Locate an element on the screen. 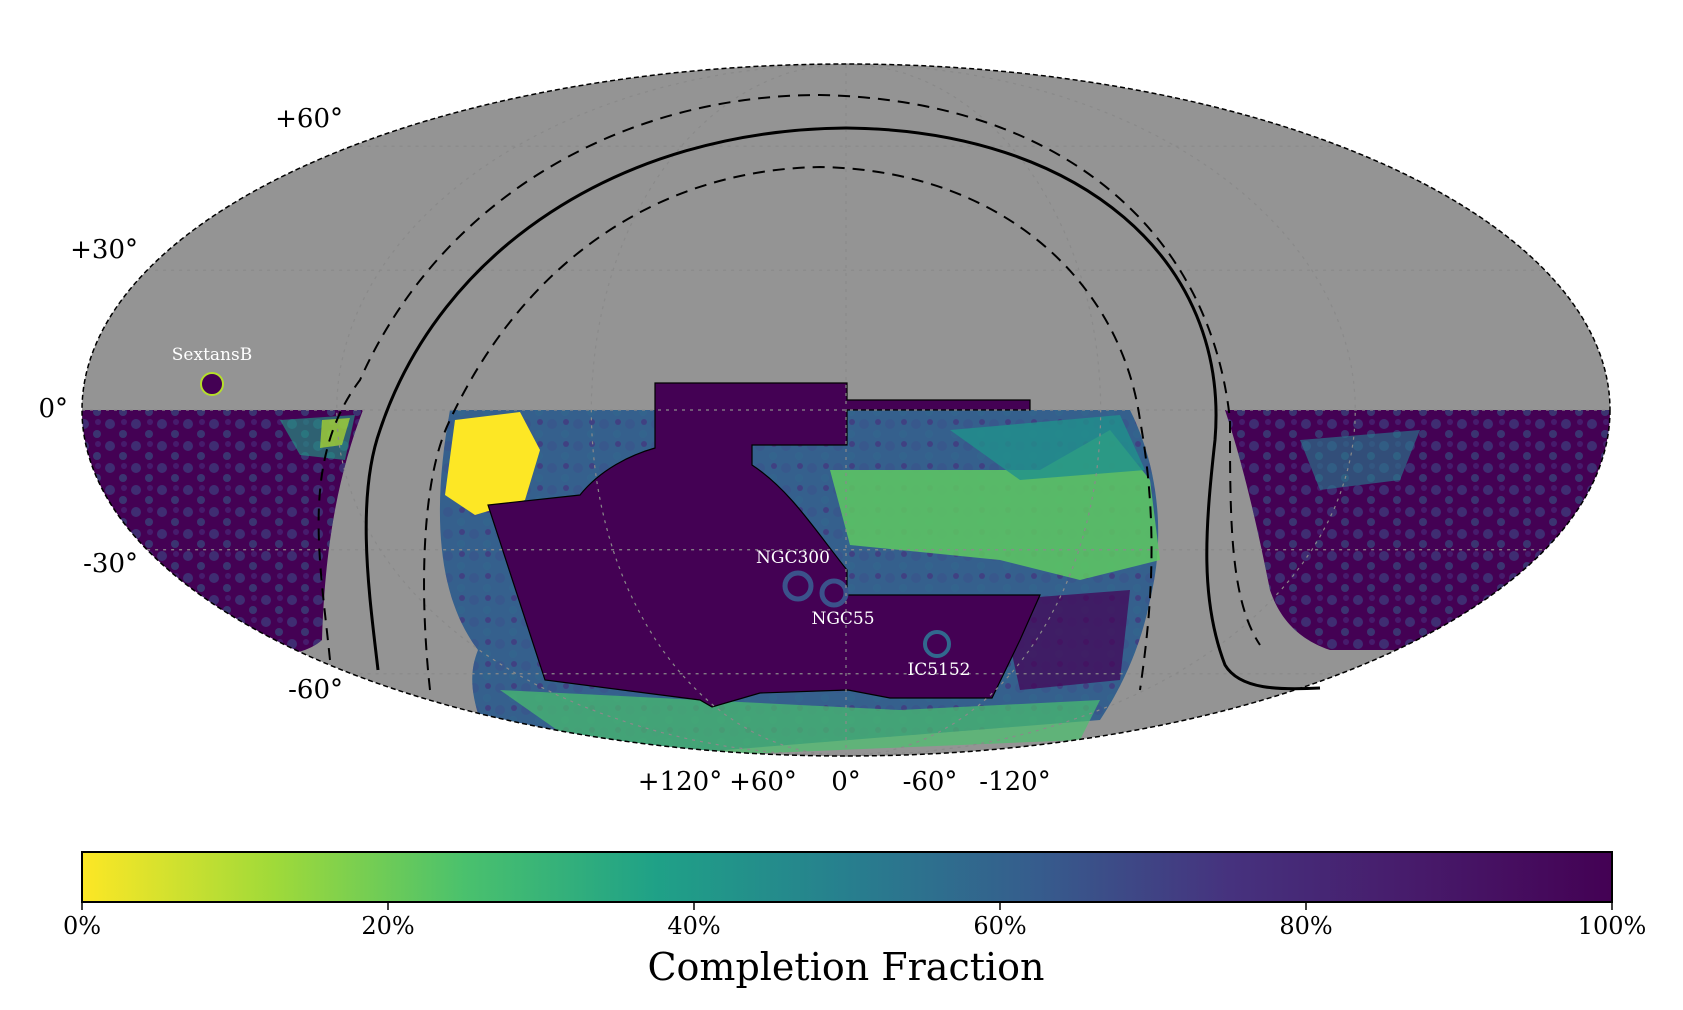 The height and width of the screenshot is (1010, 1683). lat-label-minus30: -30° is located at coordinates (110, 564).